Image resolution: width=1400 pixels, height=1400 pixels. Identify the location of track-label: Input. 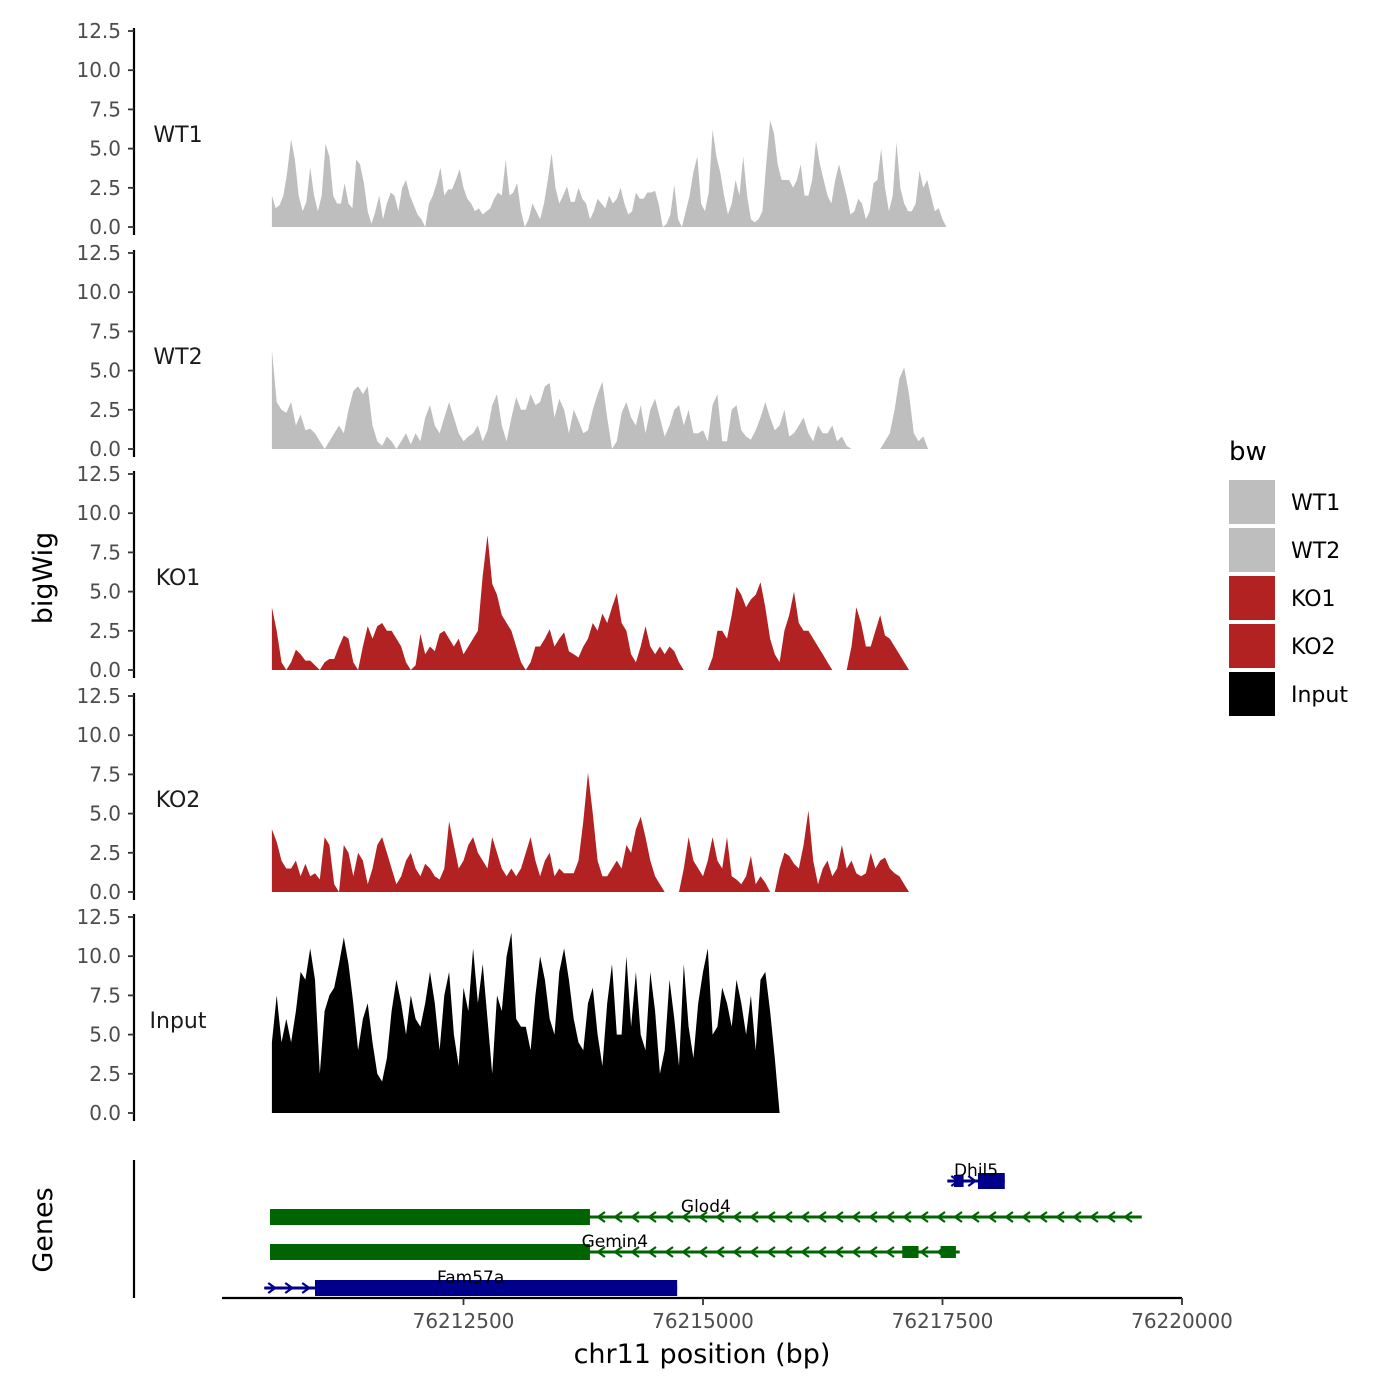
(178, 1021).